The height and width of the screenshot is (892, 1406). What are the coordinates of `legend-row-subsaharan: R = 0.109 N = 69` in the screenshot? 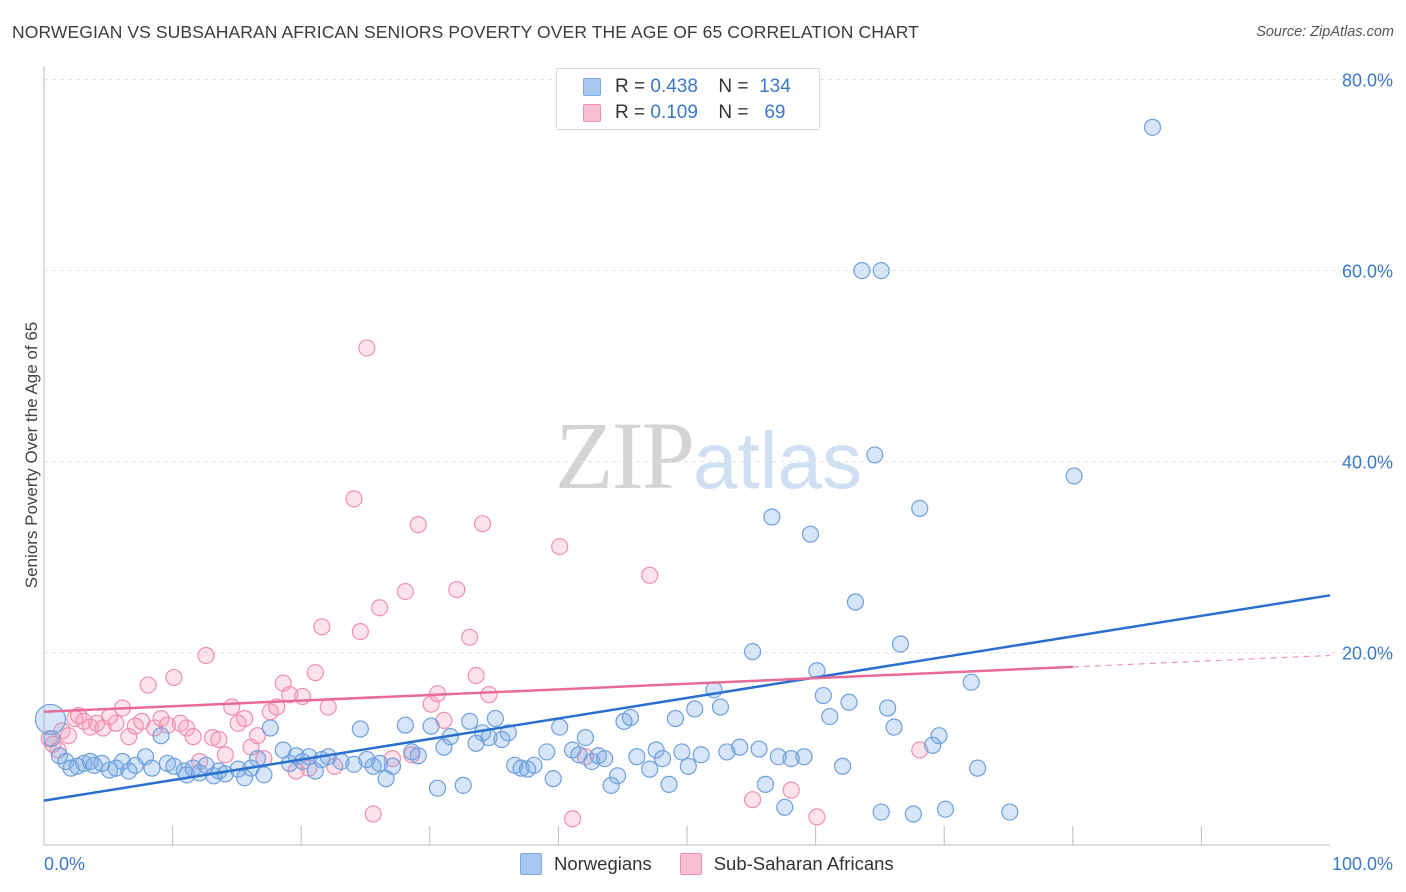 It's located at (684, 113).